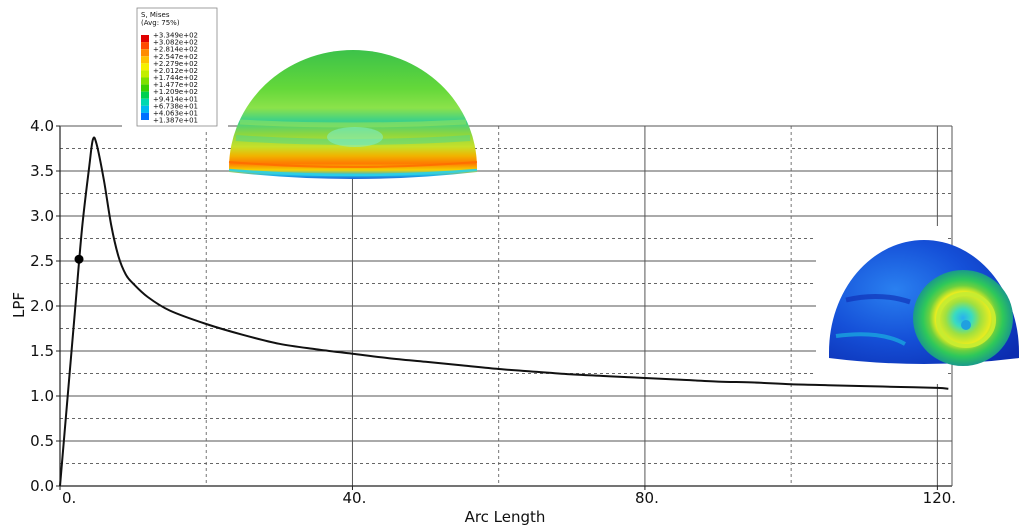 This screenshot has width=1019, height=528. What do you see at coordinates (69, 498) in the screenshot?
I see `x-tick-label: 0.` at bounding box center [69, 498].